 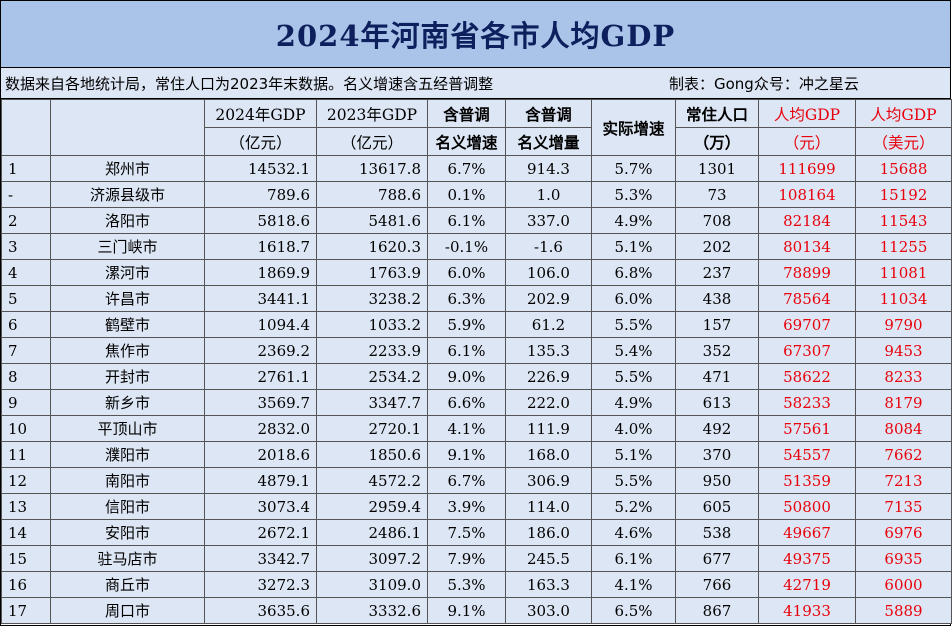 I want to click on cell-nominal-rate: 7.9%, so click(x=466, y=558).